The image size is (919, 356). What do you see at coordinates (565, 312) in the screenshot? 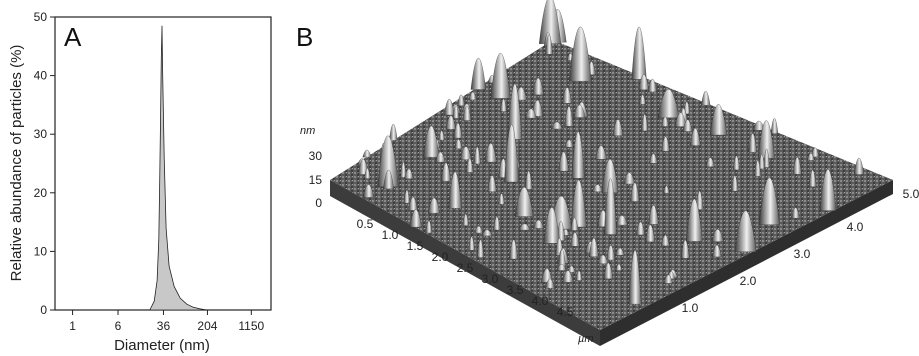
I see `left-axis-tick-label: 4.5` at bounding box center [565, 312].